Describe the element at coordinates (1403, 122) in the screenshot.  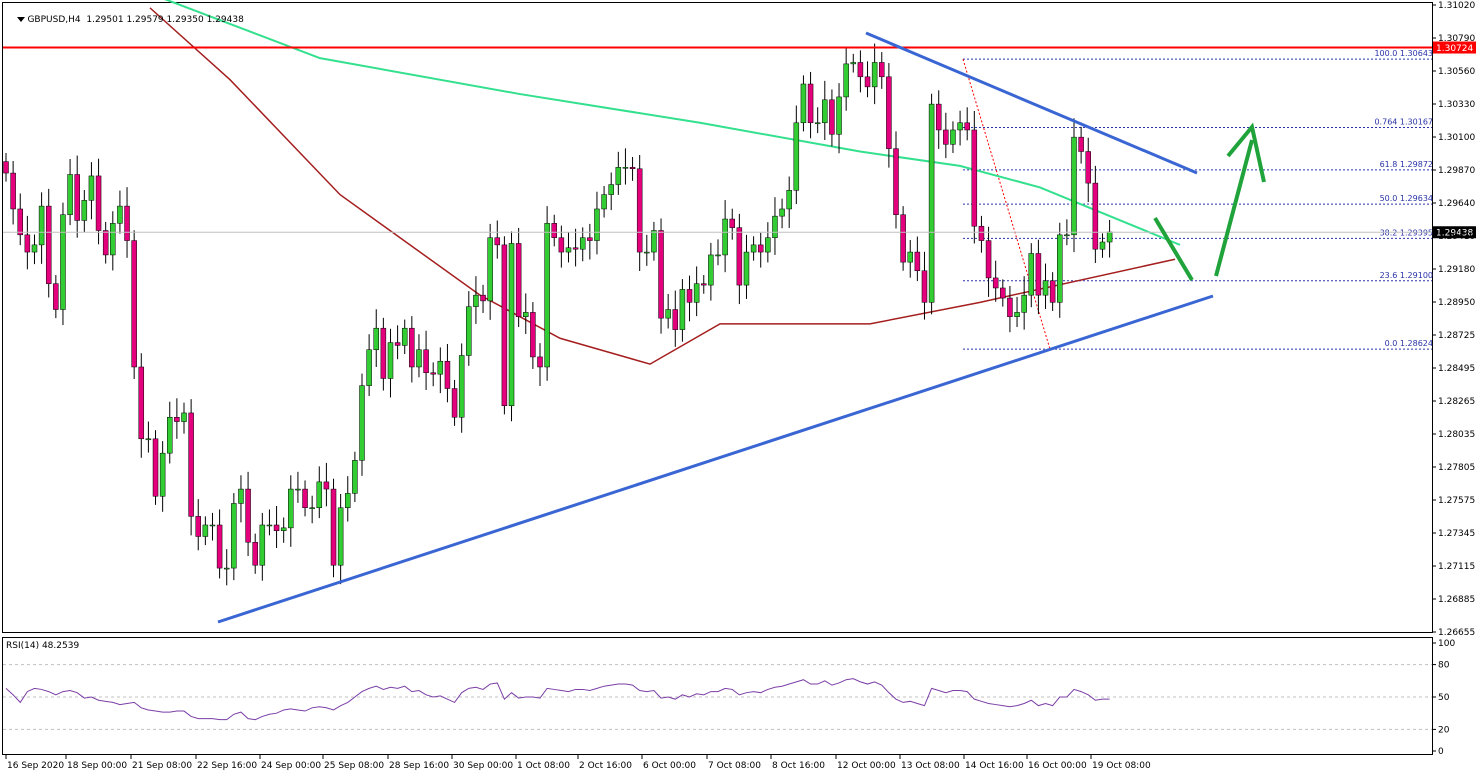
I see `fib-level-label: 0.764 1.30167` at that location.